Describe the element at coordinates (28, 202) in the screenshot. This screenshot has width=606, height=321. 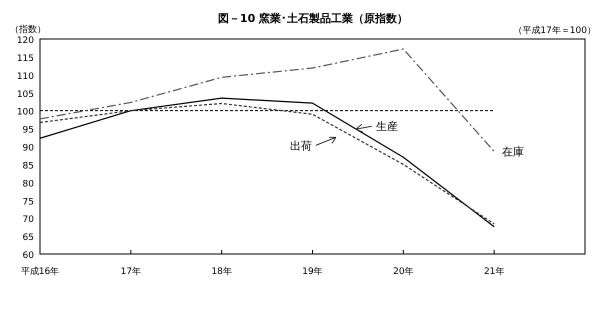
I see `y-tick-label: 75` at that location.